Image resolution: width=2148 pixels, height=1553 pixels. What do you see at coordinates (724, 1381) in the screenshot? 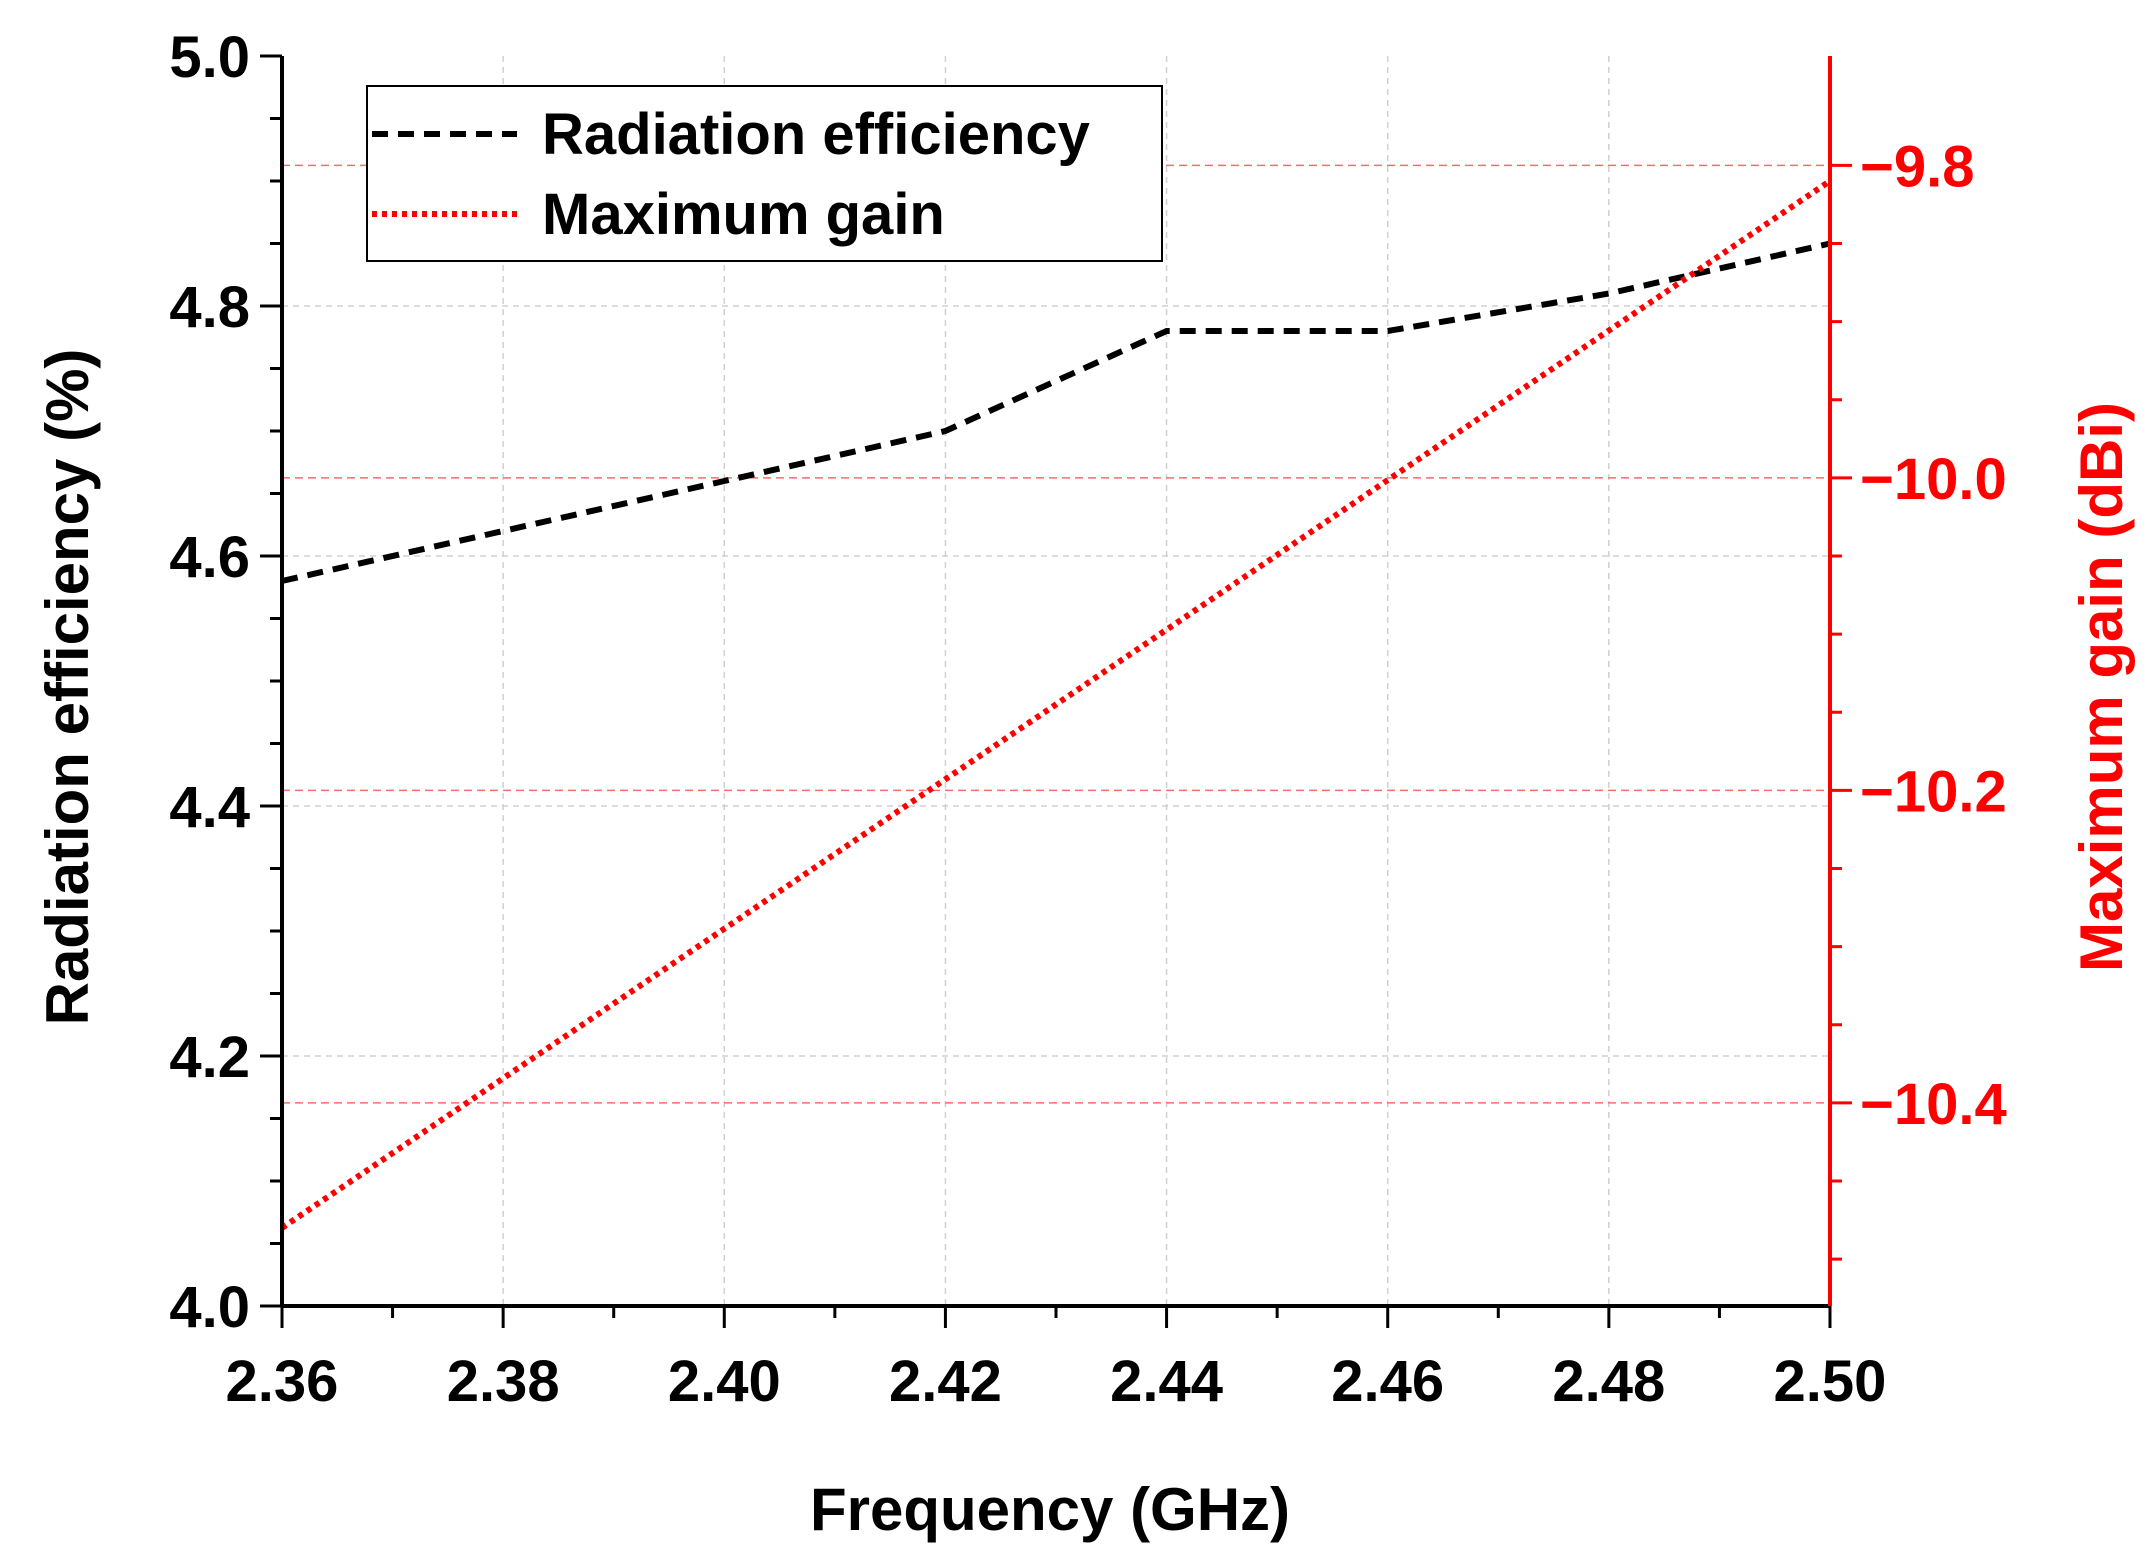
I see `x-tick-label: 2.40` at bounding box center [724, 1381].